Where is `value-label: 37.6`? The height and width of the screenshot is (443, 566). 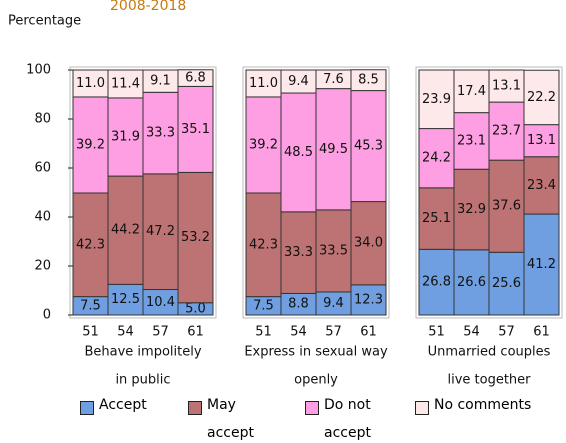
value-label: 37.6 is located at coordinates (506, 206).